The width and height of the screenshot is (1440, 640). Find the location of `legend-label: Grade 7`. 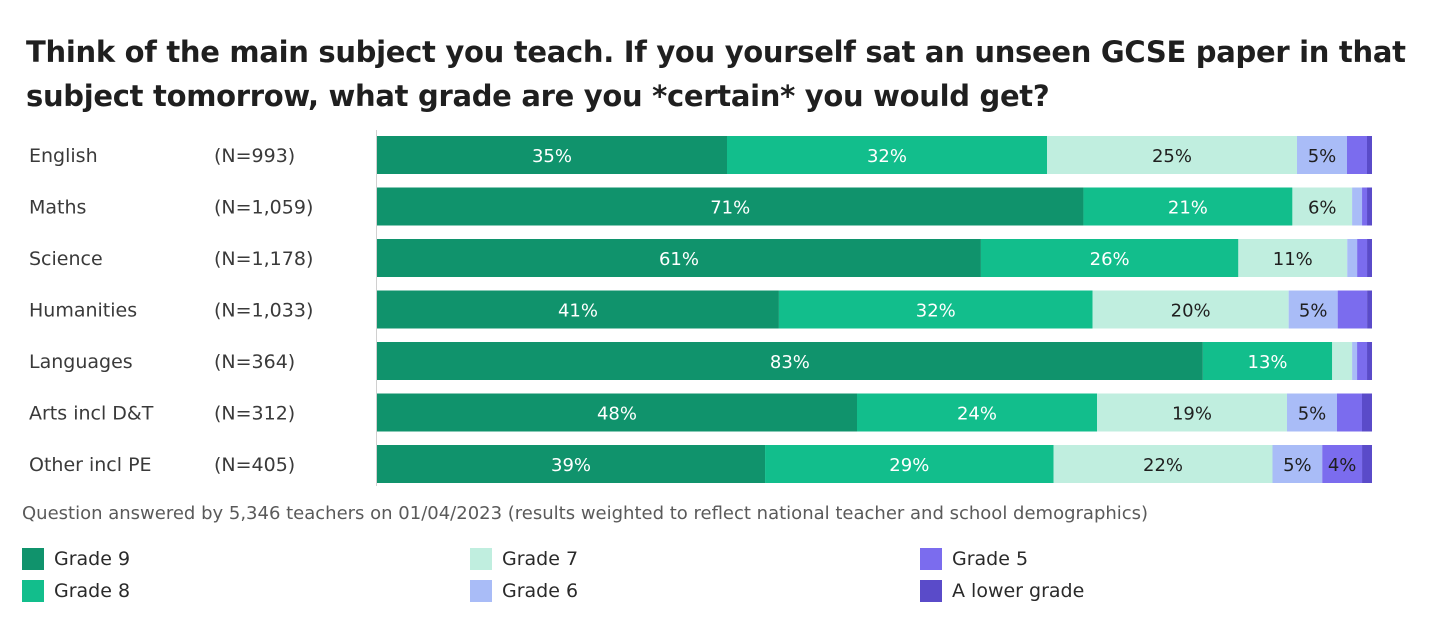

legend-label: Grade 7 is located at coordinates (540, 559).